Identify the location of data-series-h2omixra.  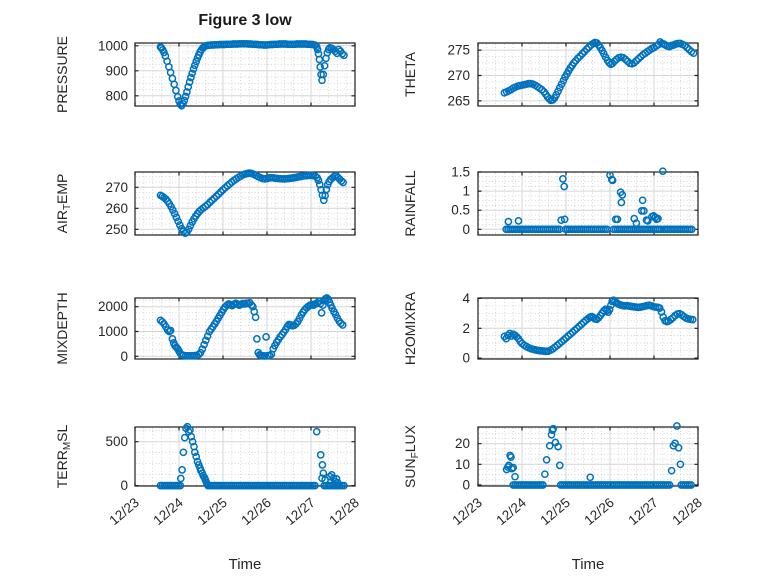
(598, 326).